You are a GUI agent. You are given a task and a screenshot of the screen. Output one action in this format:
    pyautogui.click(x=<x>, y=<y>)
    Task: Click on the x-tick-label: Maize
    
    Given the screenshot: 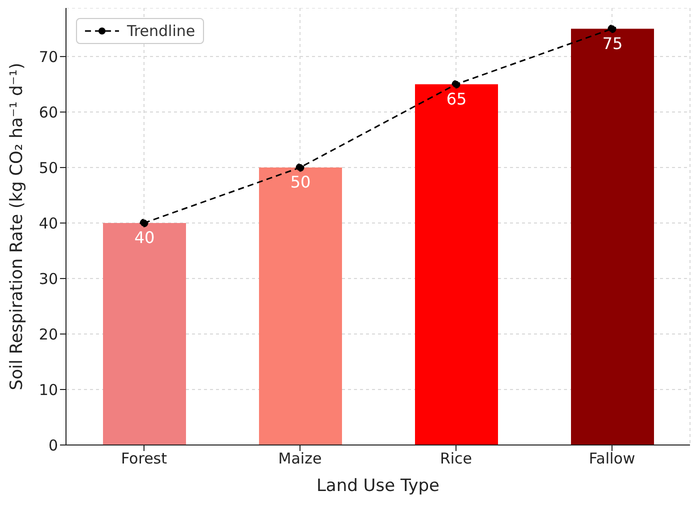 What is the action you would take?
    pyautogui.click(x=300, y=459)
    